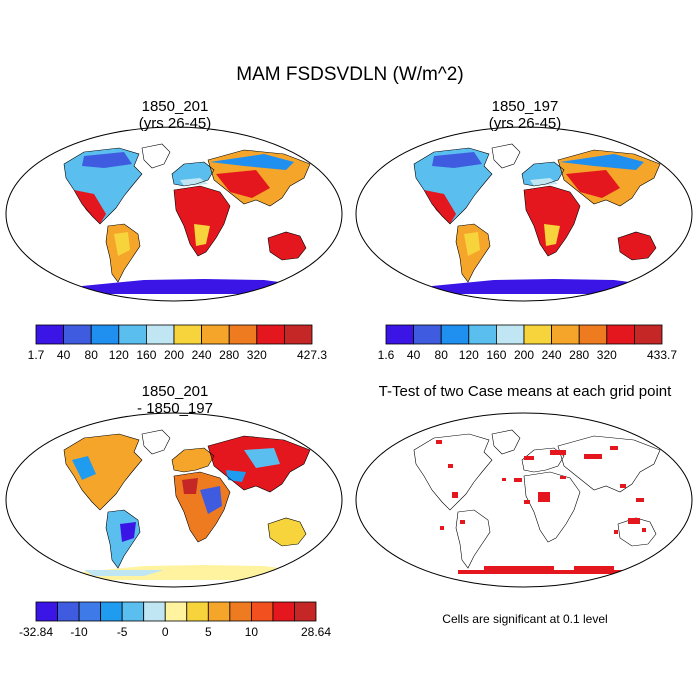 The image size is (700, 700). Describe the element at coordinates (122, 632) in the screenshot. I see `panel3-colorbar-tick-label: -5` at that location.